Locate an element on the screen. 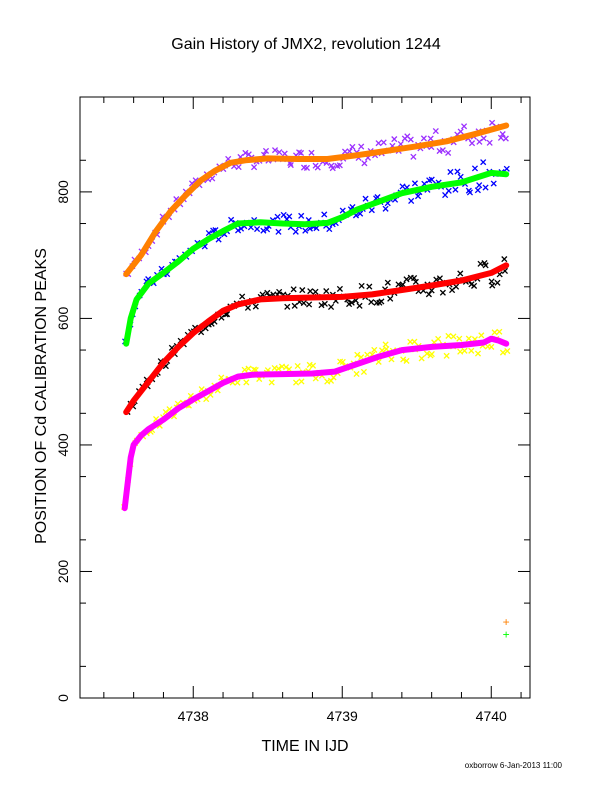  y-tick-label: 400 is located at coordinates (63, 445).